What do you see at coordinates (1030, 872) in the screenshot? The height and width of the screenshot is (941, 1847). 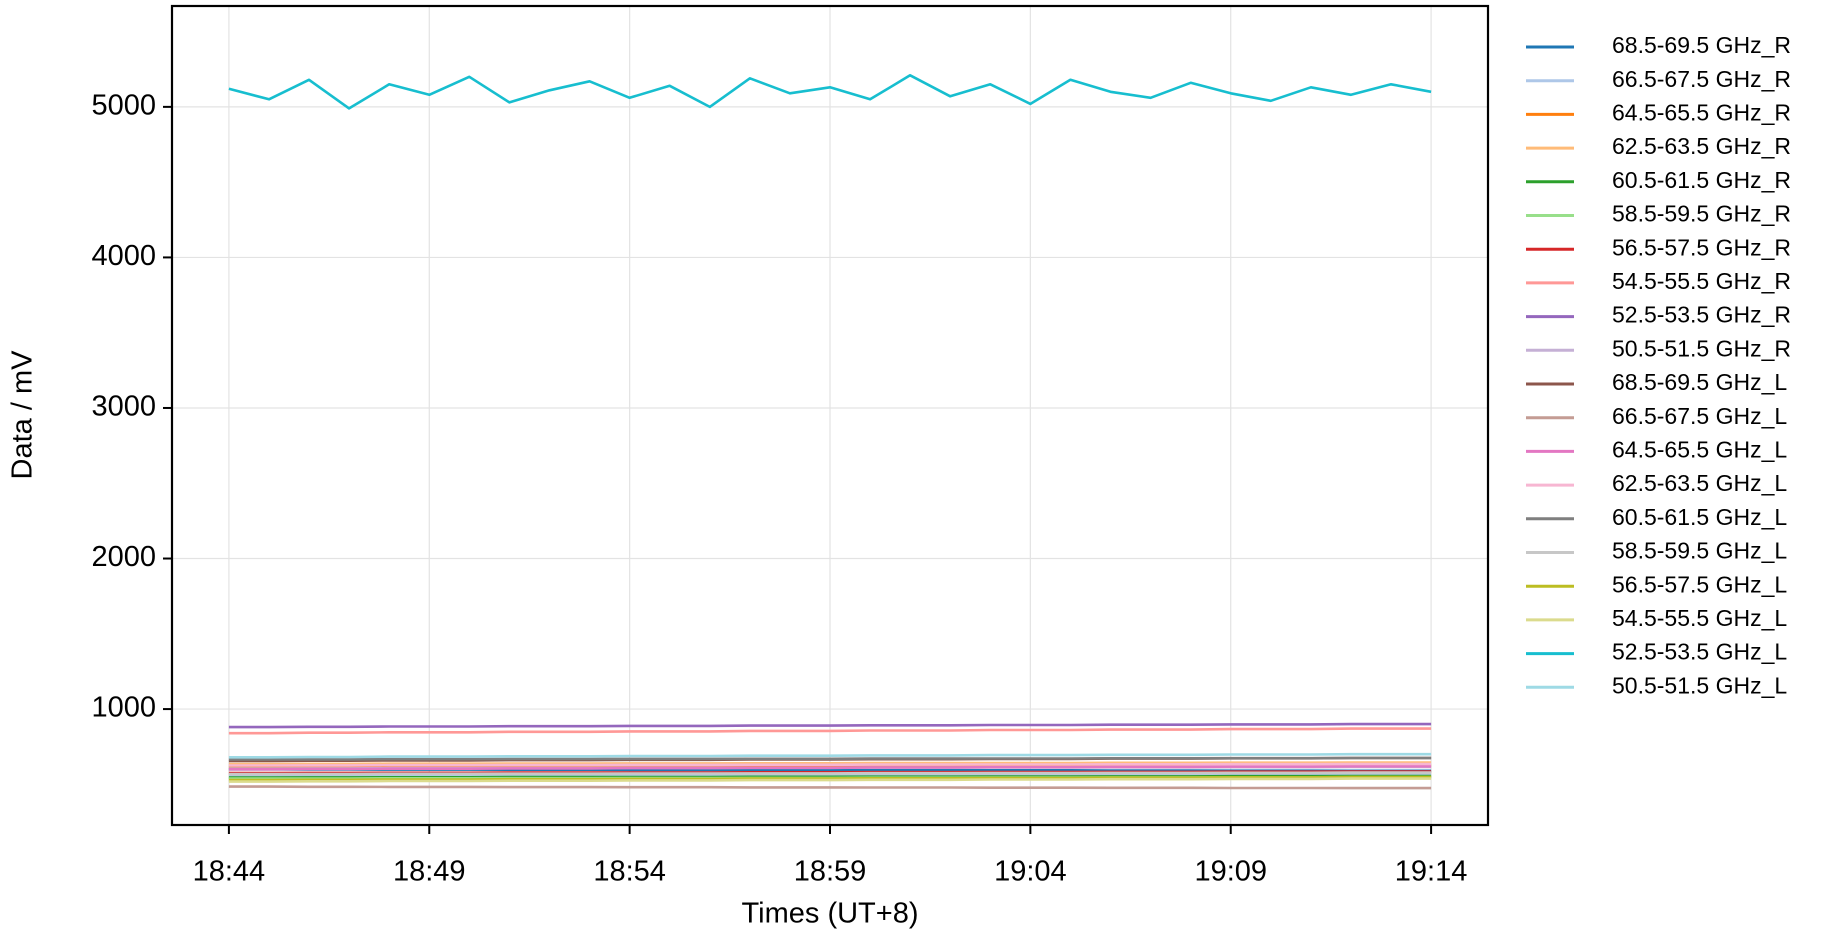 I see `x-tick-label: 19:04` at bounding box center [1030, 872].